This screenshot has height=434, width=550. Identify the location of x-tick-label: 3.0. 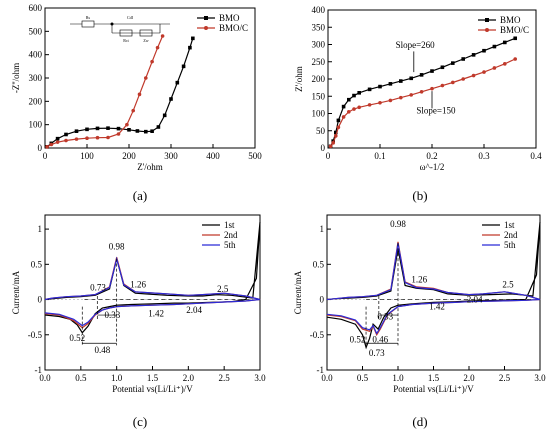
(540, 378).